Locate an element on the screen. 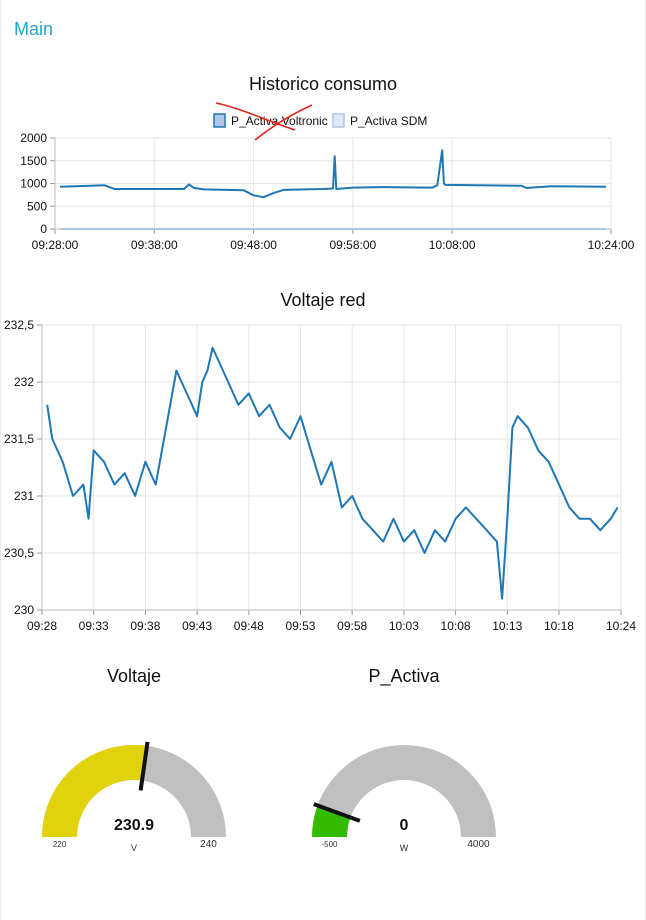 This screenshot has height=920, width=646. chart-title-historico: Historico consumo is located at coordinates (323, 84).